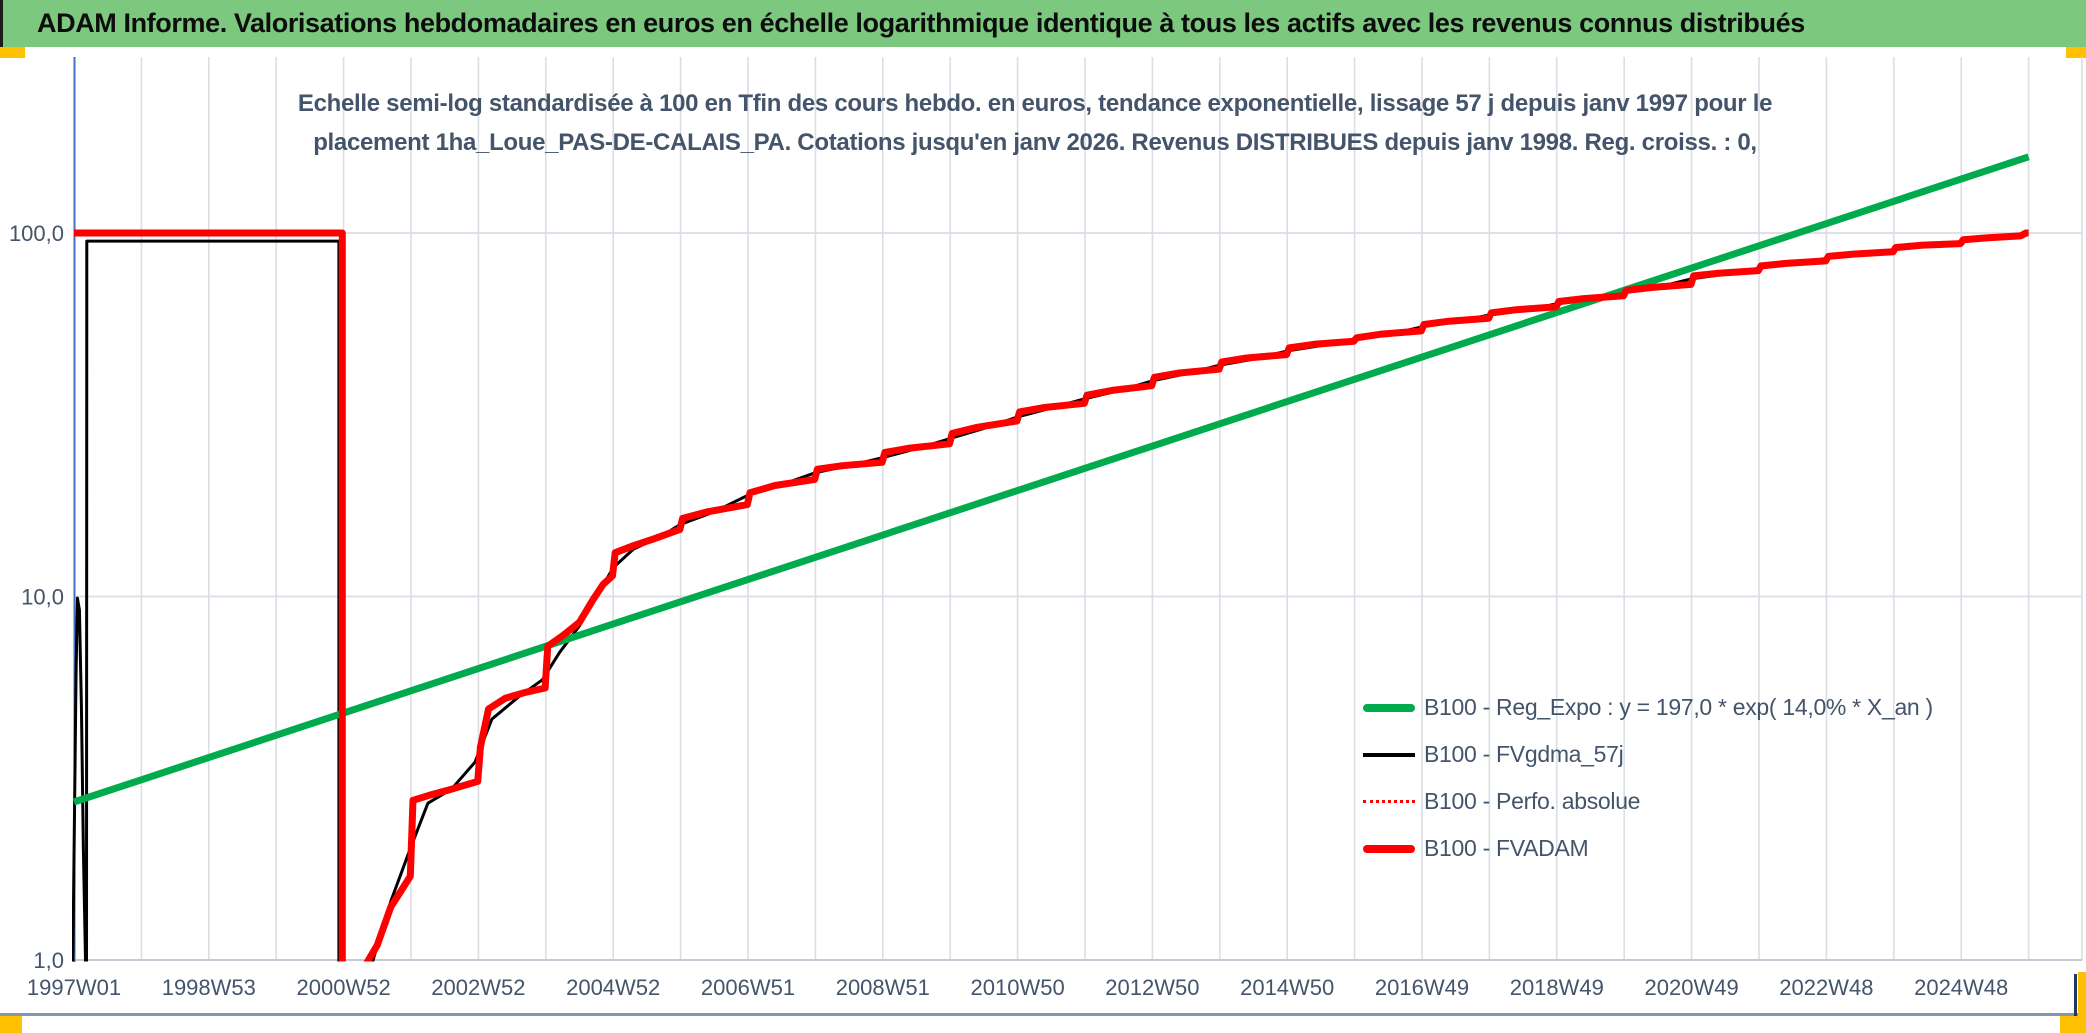 This screenshot has height=1033, width=2086. I want to click on accent-square-bottom-left, so click(11, 1024).